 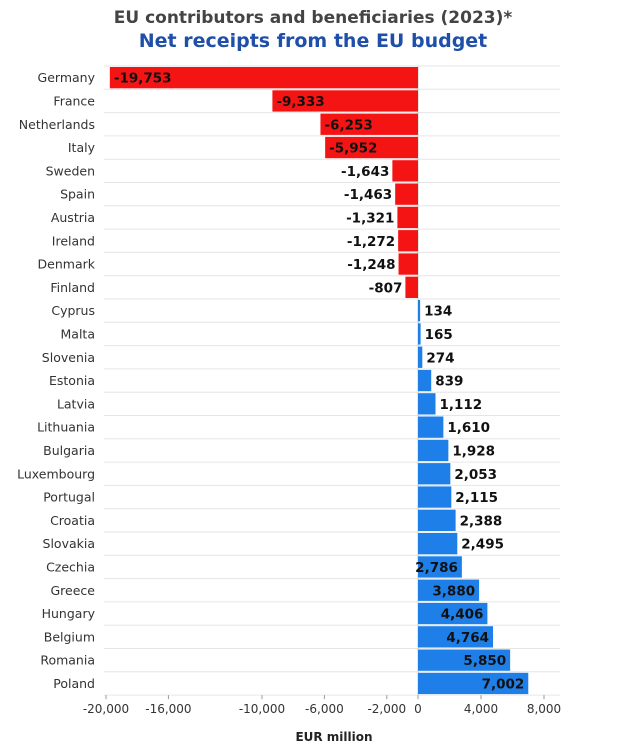 What do you see at coordinates (348, 125) in the screenshot?
I see `value-label: -6,253` at bounding box center [348, 125].